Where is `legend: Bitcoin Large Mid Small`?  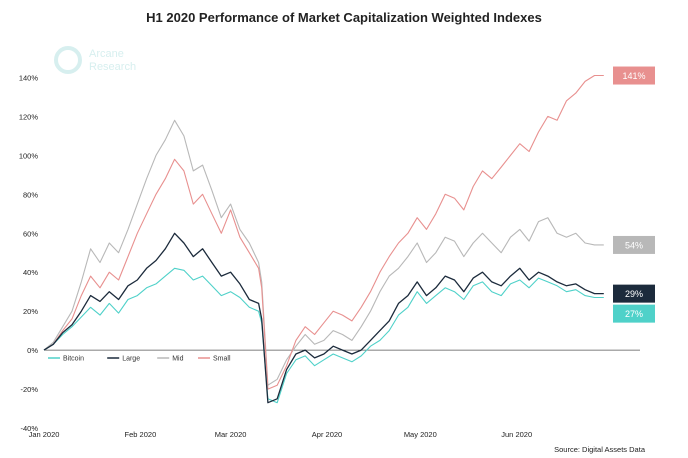 legend: Bitcoin Large Mid Small is located at coordinates (139, 359).